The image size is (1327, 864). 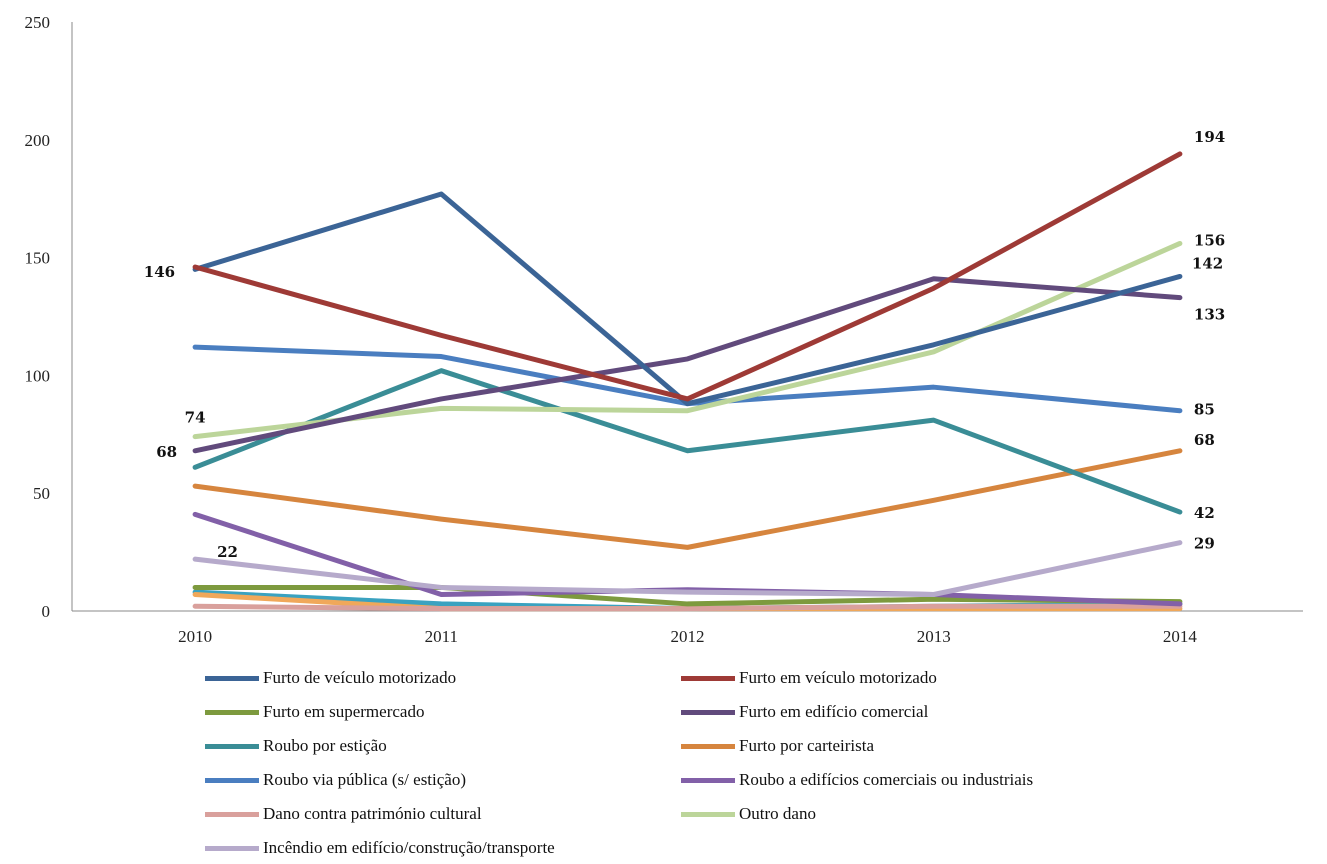 What do you see at coordinates (227, 552) in the screenshot?
I see `data-label: 22` at bounding box center [227, 552].